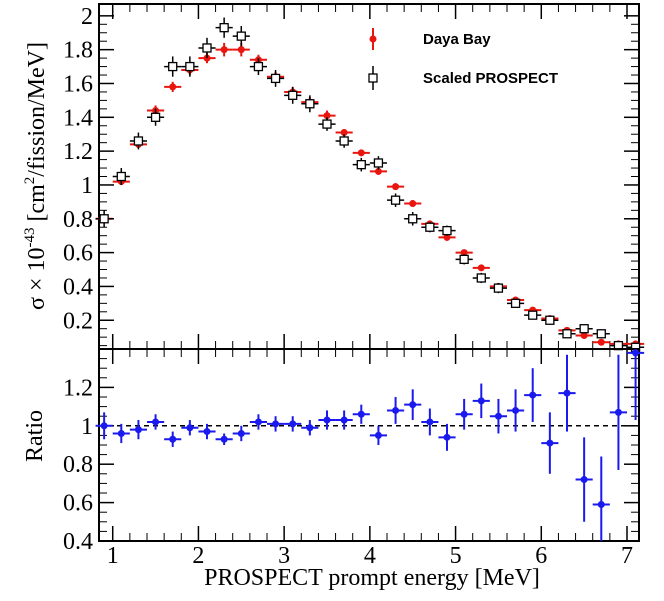  What do you see at coordinates (35, 436) in the screenshot?
I see `bottom-y-axis-title: Ratio` at bounding box center [35, 436].